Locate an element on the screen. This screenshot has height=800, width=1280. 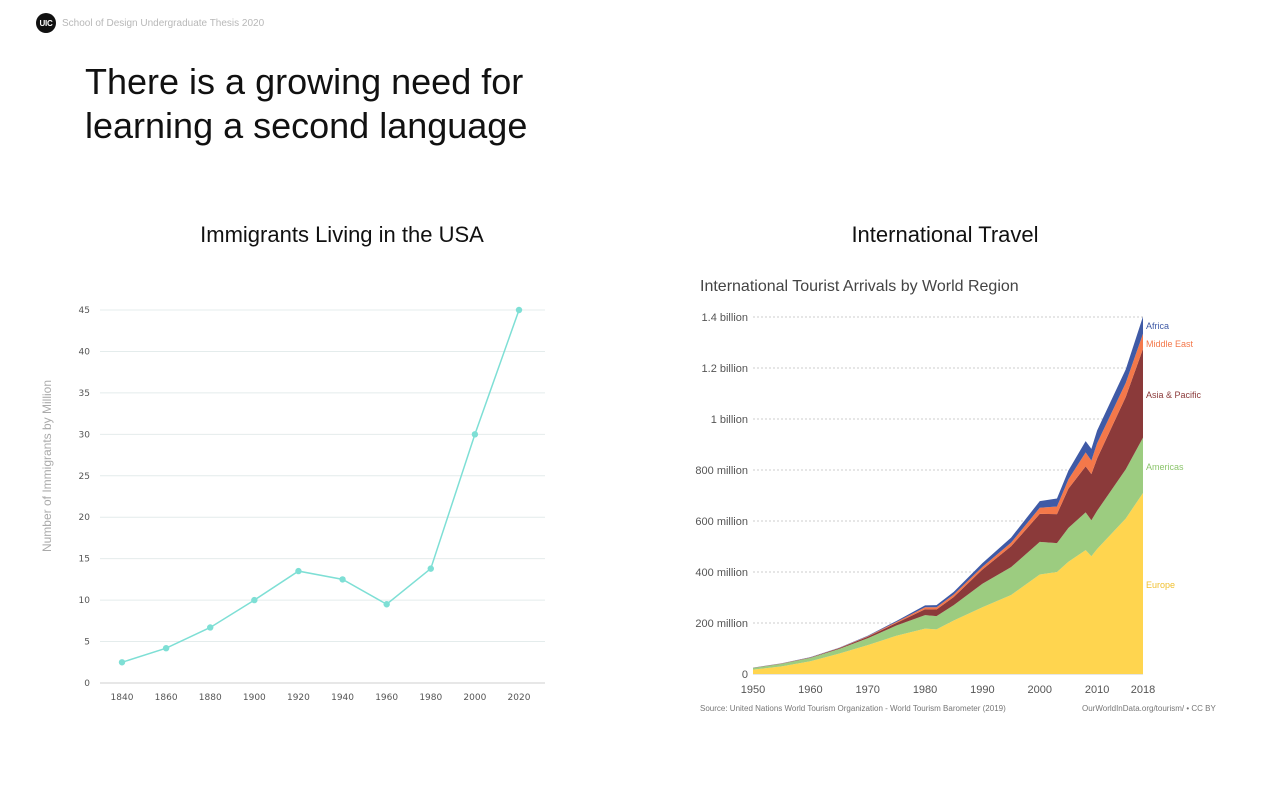
y-tick-label: 15 is located at coordinates (84, 560).